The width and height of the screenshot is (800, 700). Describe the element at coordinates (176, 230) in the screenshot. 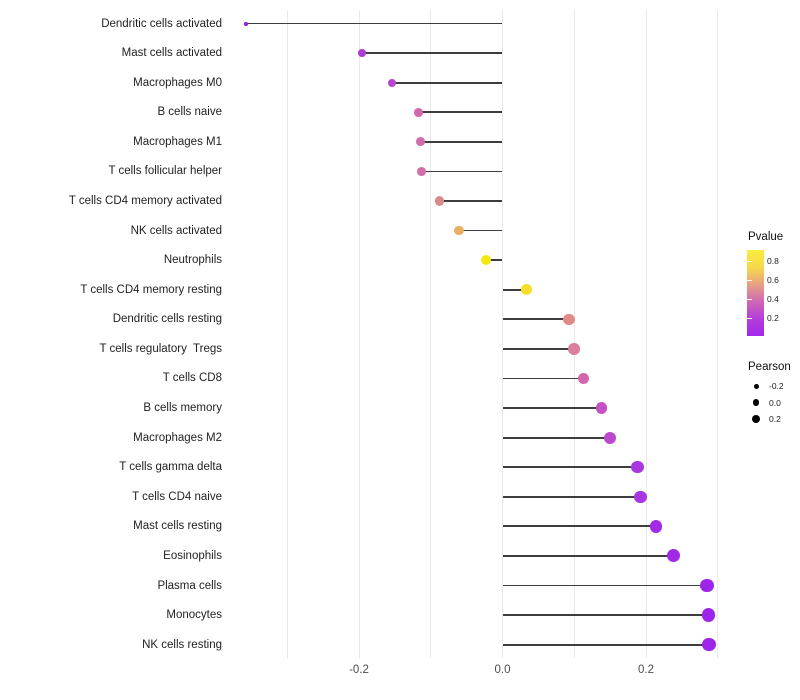

I see `row-label: NK cells activated` at that location.